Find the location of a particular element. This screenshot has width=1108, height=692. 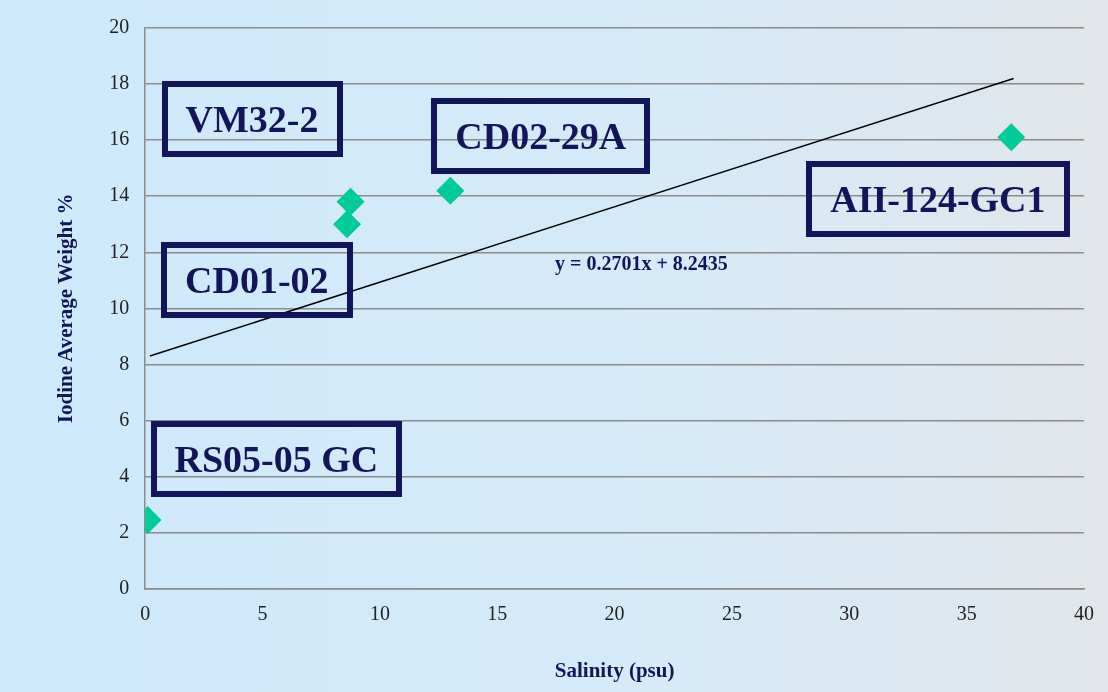

y-tick-label: 16 is located at coordinates (119, 138).